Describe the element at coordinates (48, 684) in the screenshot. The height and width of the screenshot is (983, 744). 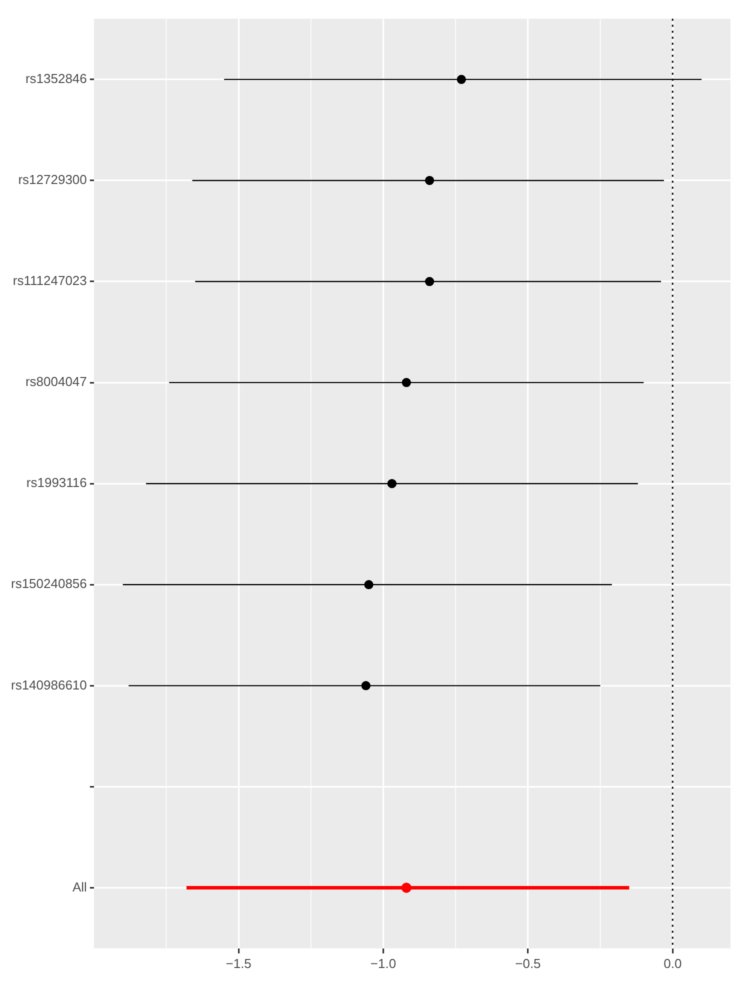
I see `y-tick-label: rs140986610` at that location.